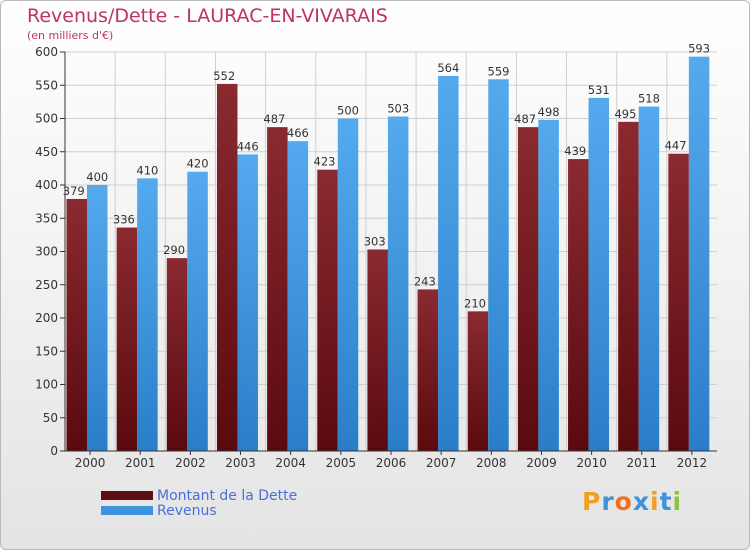  I want to click on x-tick-label-2011: 2011, so click(641, 463).